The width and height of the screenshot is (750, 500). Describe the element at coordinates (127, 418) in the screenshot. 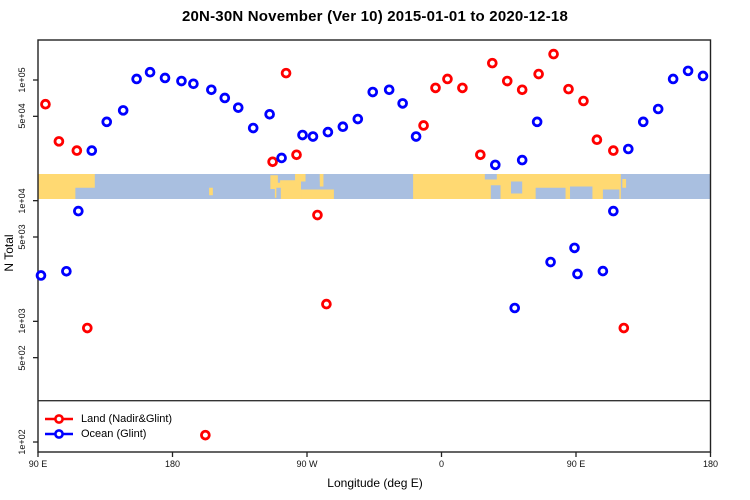

I see `legend-label-land: Land (Nadir&Glint)` at that location.